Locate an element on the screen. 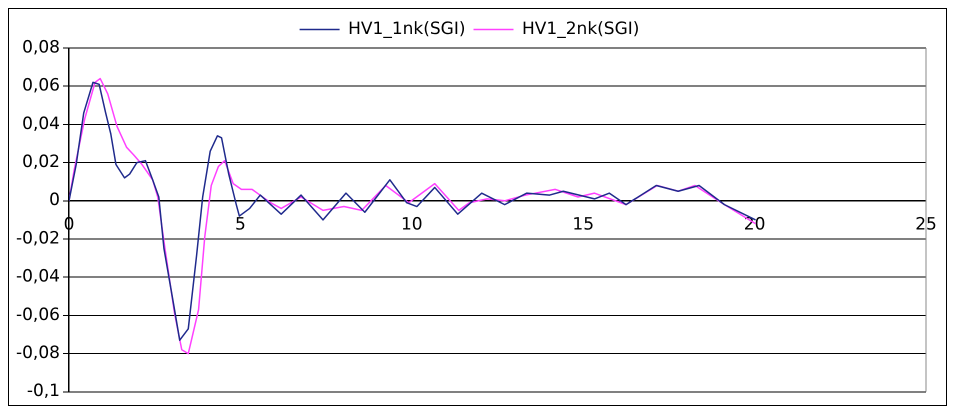 The height and width of the screenshot is (414, 955). y-tick-label: -0,04 is located at coordinates (38, 276).